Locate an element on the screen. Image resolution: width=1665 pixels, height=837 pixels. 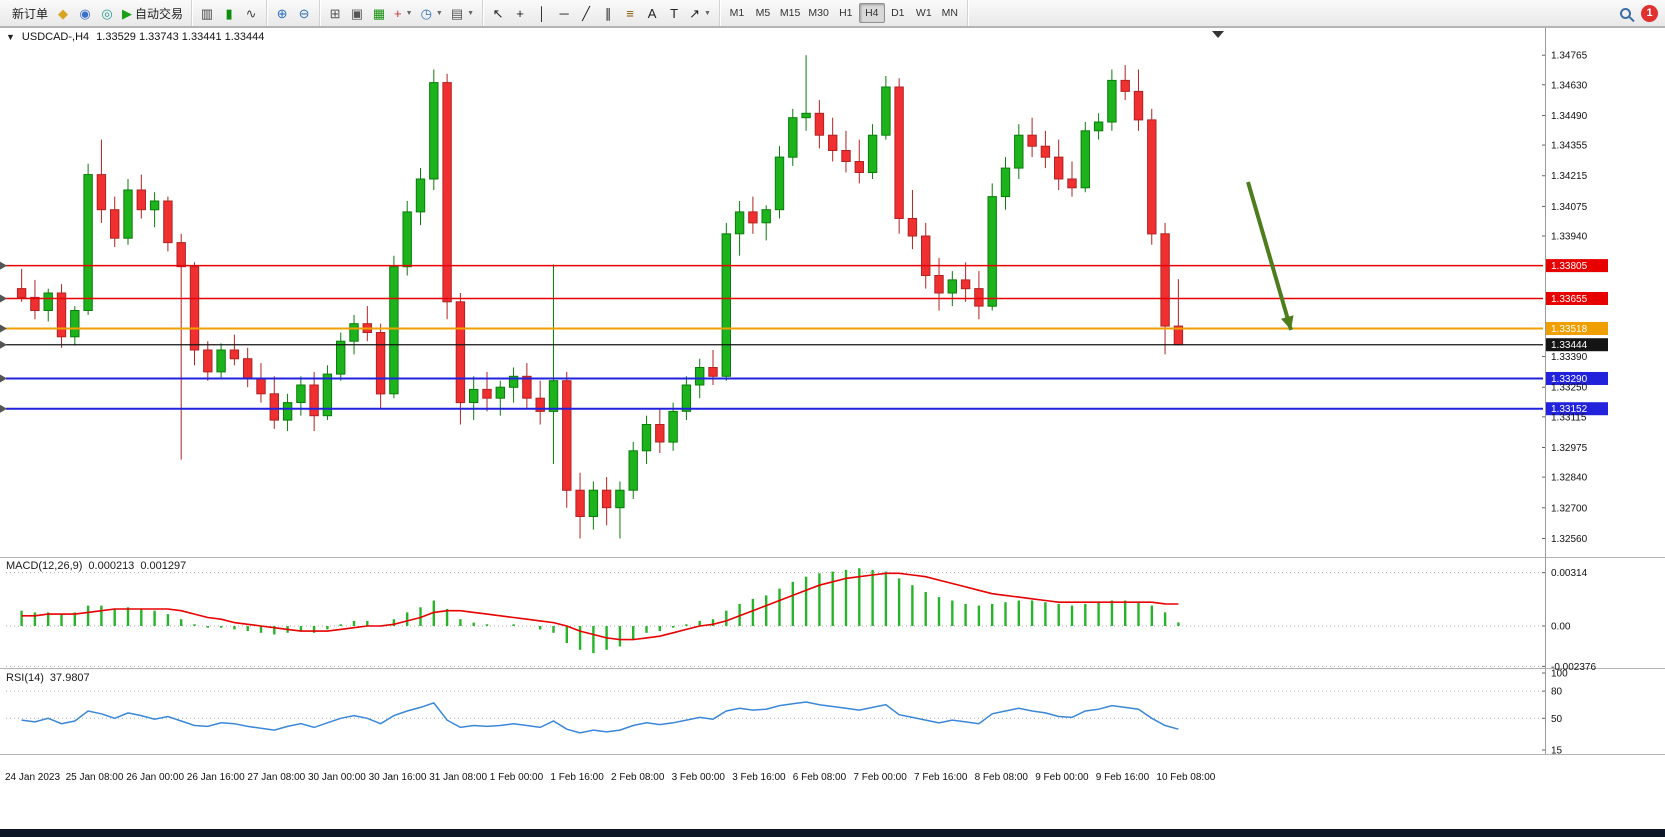
timeframe-h4: H4 is located at coordinates (871, 13).